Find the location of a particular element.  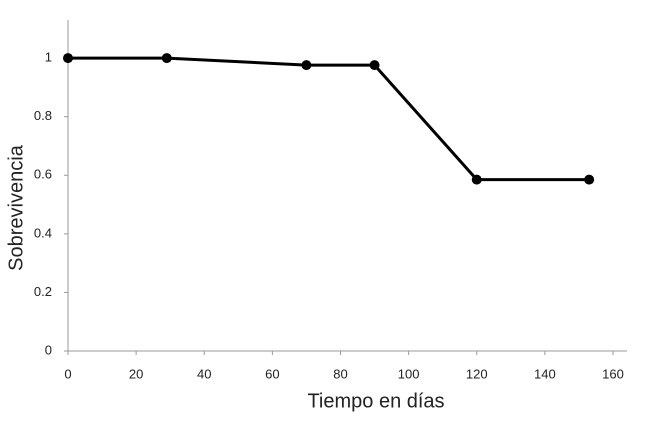

x-tick-label: 140 is located at coordinates (545, 373).